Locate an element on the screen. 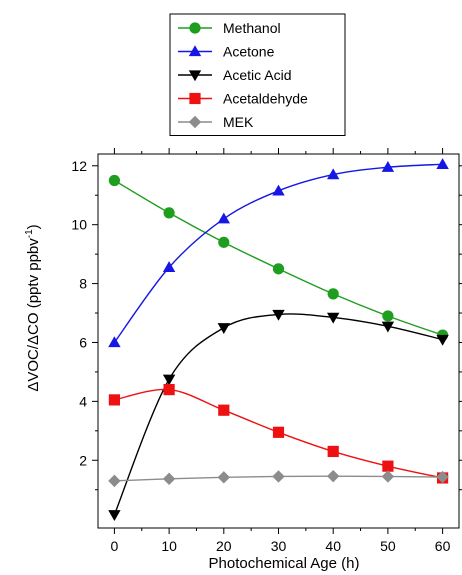 The width and height of the screenshot is (462, 575). y-tick-label: 10 is located at coordinates (79, 225).